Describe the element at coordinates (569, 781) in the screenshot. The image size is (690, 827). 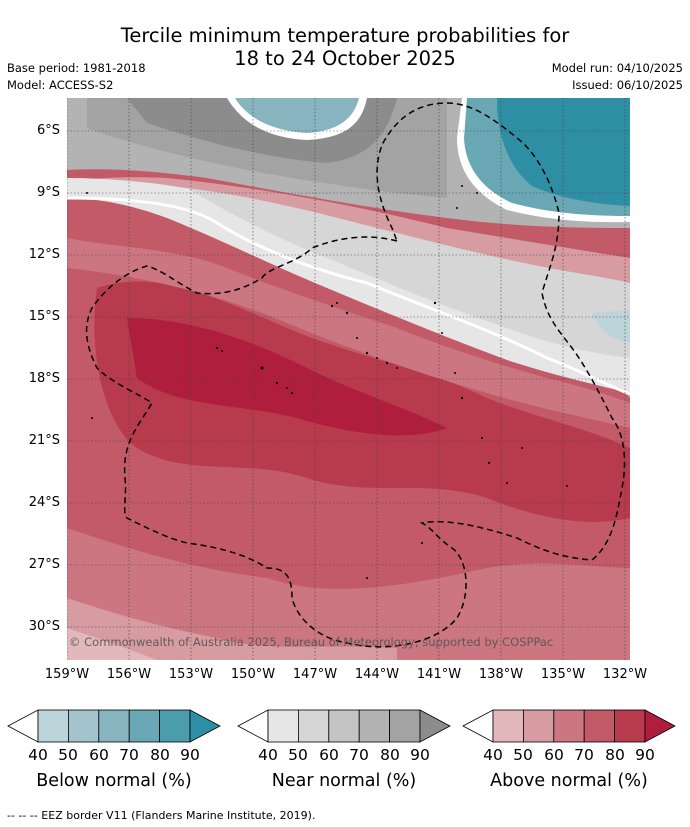
I see `legend-title-above: Above normal (%)` at that location.